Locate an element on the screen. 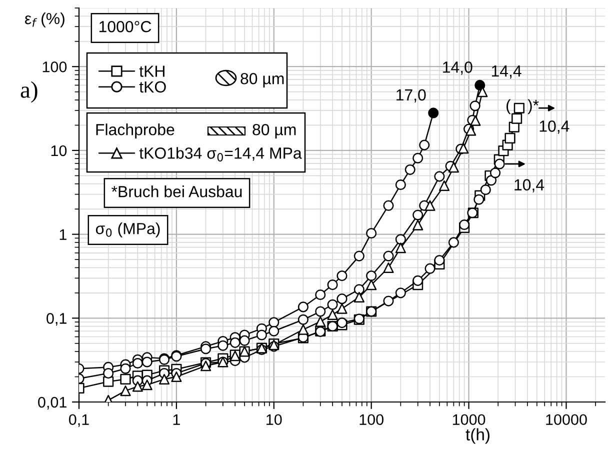  y-tick-label: 0,1 is located at coordinates (56, 319).